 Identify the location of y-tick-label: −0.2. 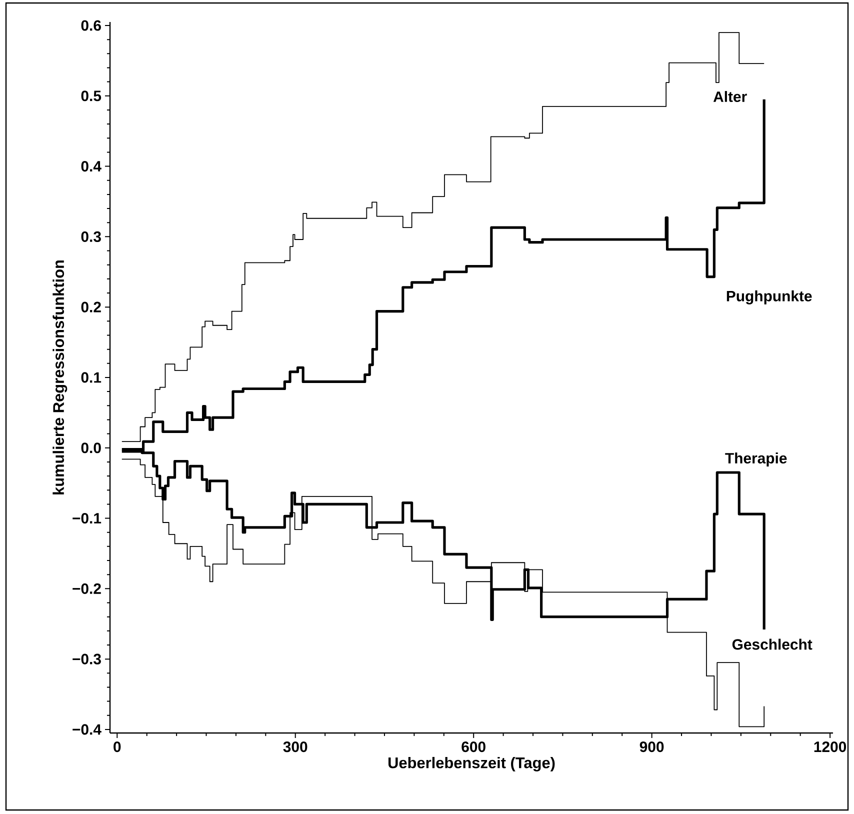
(86, 588).